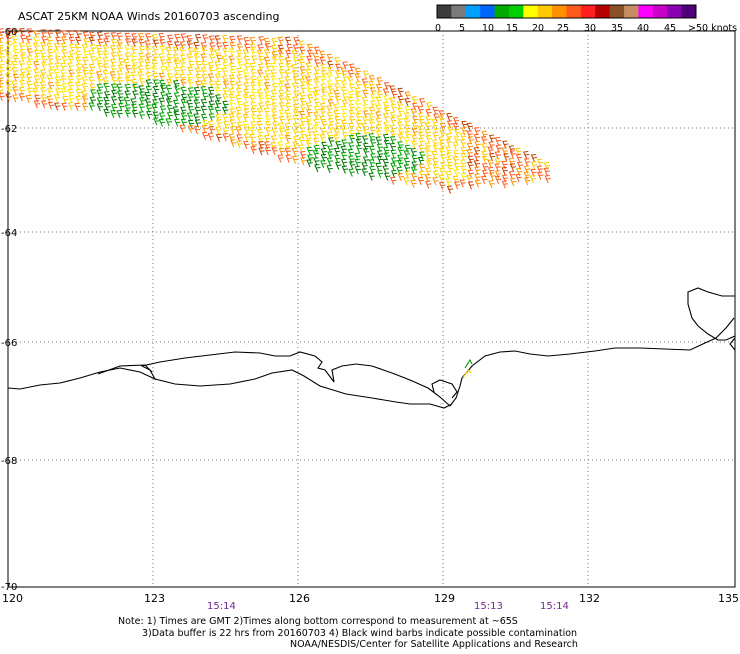 This screenshot has height=654, width=740. What do you see at coordinates (643, 28) in the screenshot?
I see `legend-tick-label: 40` at bounding box center [643, 28].